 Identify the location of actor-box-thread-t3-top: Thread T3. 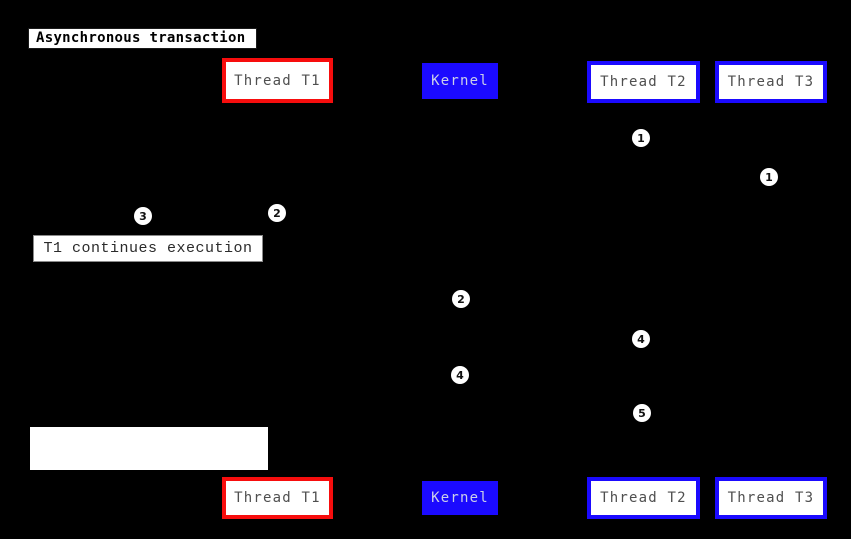
(771, 82).